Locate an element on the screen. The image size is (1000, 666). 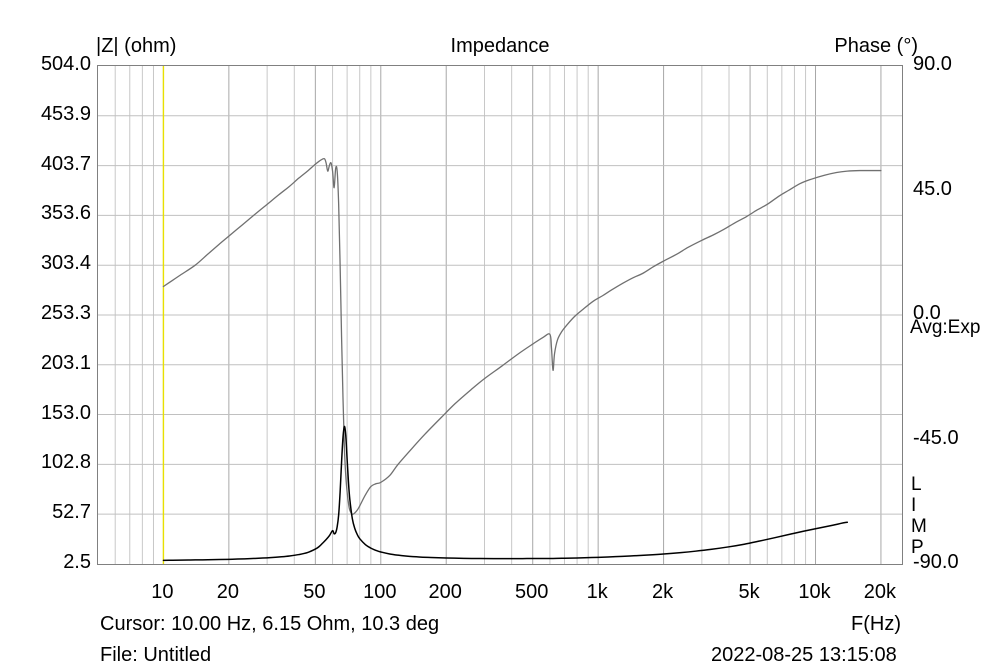
left-axis-tick-label: 453.9 is located at coordinates (65, 113).